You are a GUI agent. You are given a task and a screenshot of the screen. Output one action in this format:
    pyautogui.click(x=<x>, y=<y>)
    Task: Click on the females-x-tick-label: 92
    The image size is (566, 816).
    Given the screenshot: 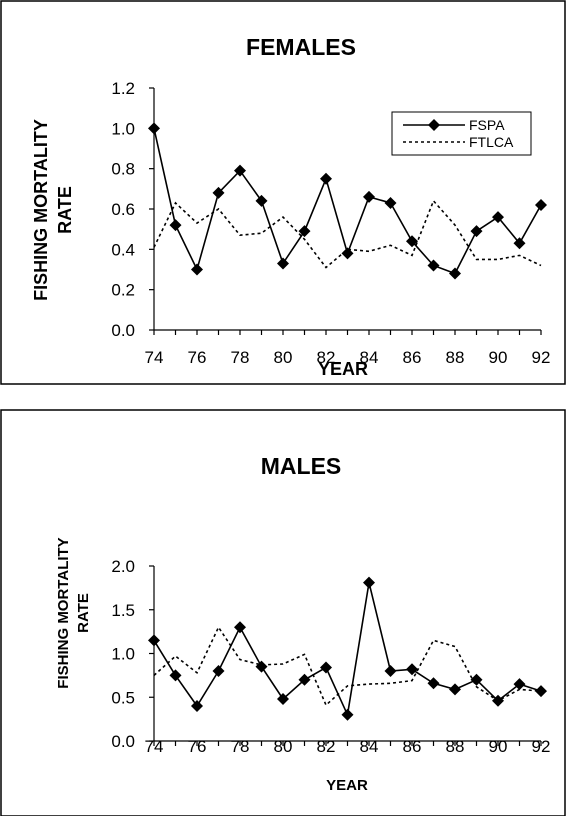 What is the action you would take?
    pyautogui.click(x=541, y=357)
    